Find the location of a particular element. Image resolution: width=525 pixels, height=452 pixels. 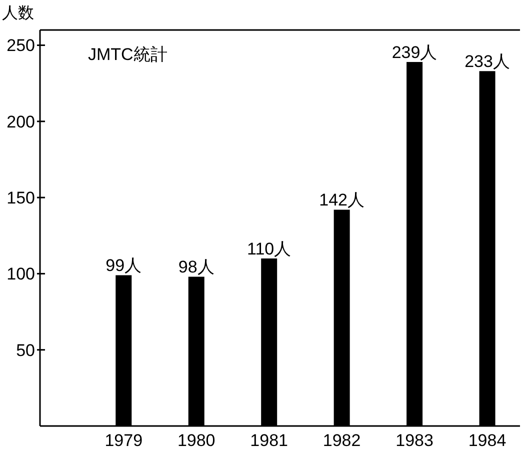

annotation: JMTC統計 is located at coordinates (128, 54).